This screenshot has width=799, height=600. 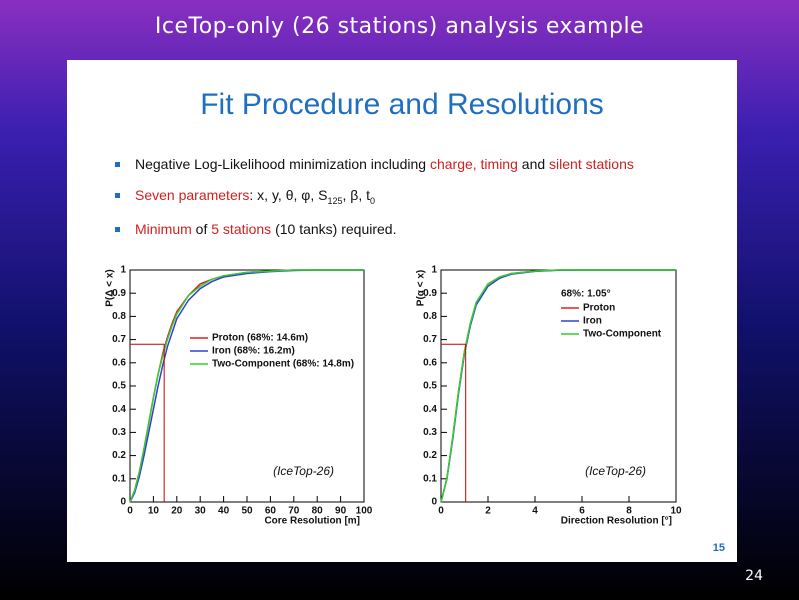 What do you see at coordinates (312, 521) in the screenshot?
I see `x-axis-label: Core Resolution [m]` at bounding box center [312, 521].